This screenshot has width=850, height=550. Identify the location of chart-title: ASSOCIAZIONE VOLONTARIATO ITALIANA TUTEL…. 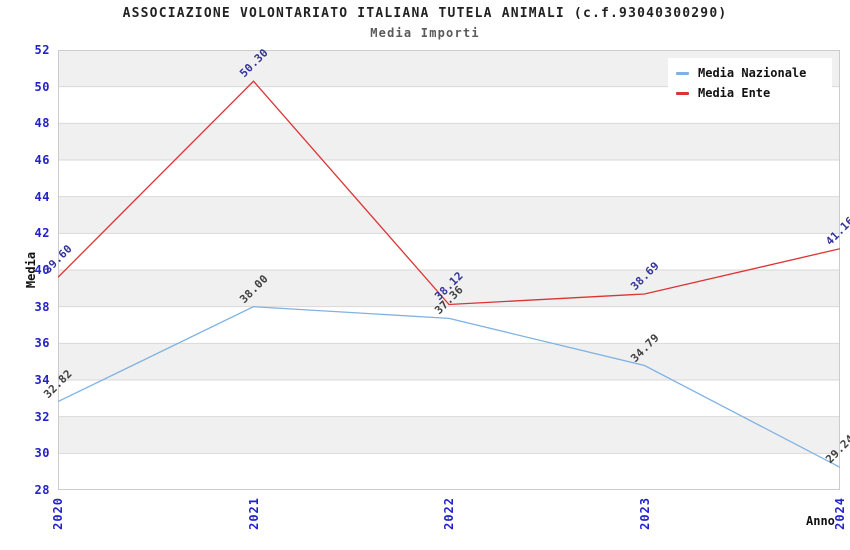
(425, 13).